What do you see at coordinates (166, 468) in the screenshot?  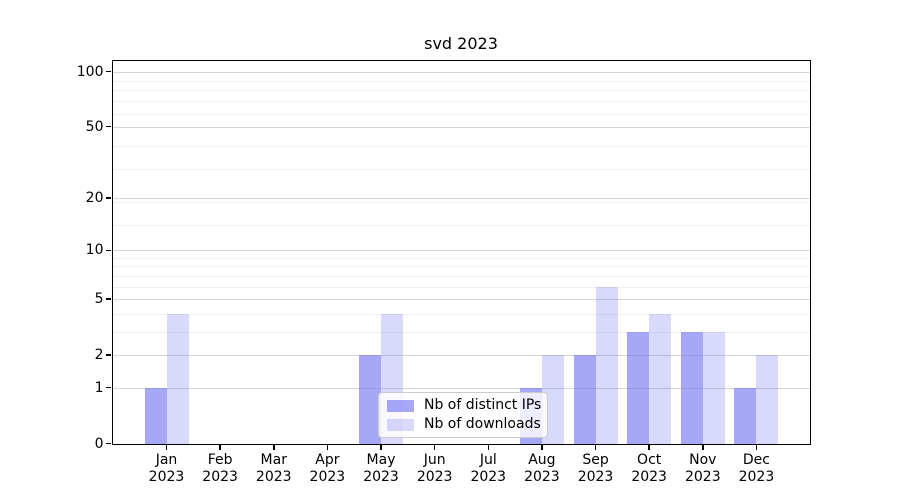 I see `x-tick-label: Jan 2023` at bounding box center [166, 468].